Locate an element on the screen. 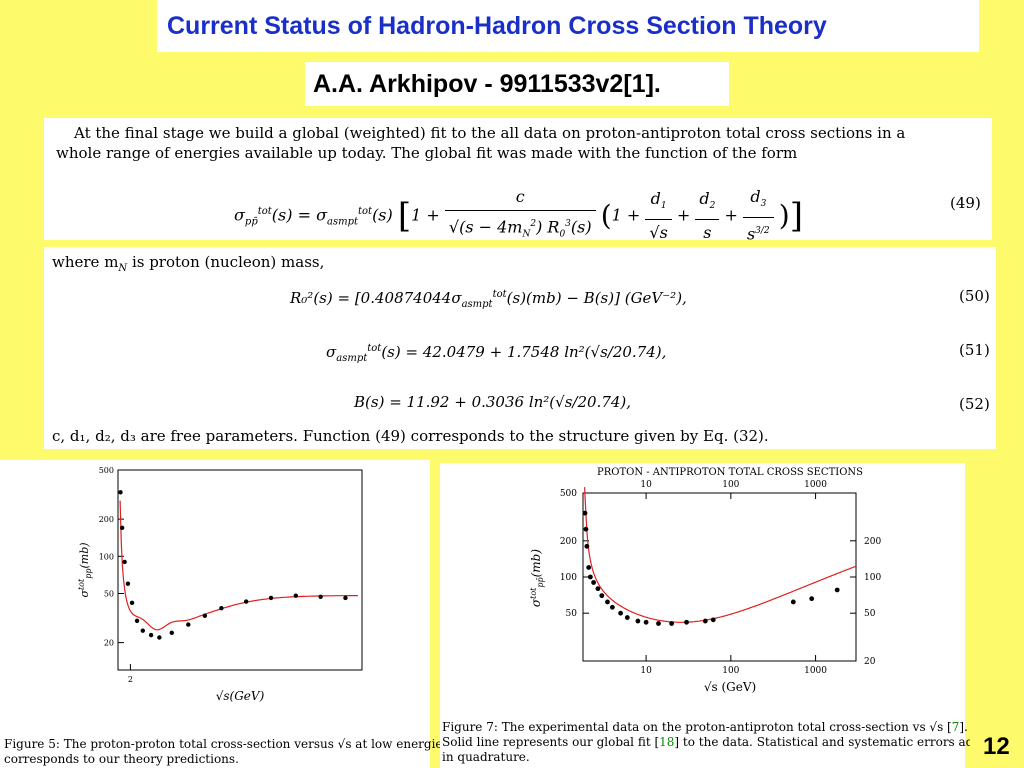 This screenshot has width=1024, height=768. eq50-lhs: R₀²(s) = [0.40874044σ is located at coordinates (376, 298).